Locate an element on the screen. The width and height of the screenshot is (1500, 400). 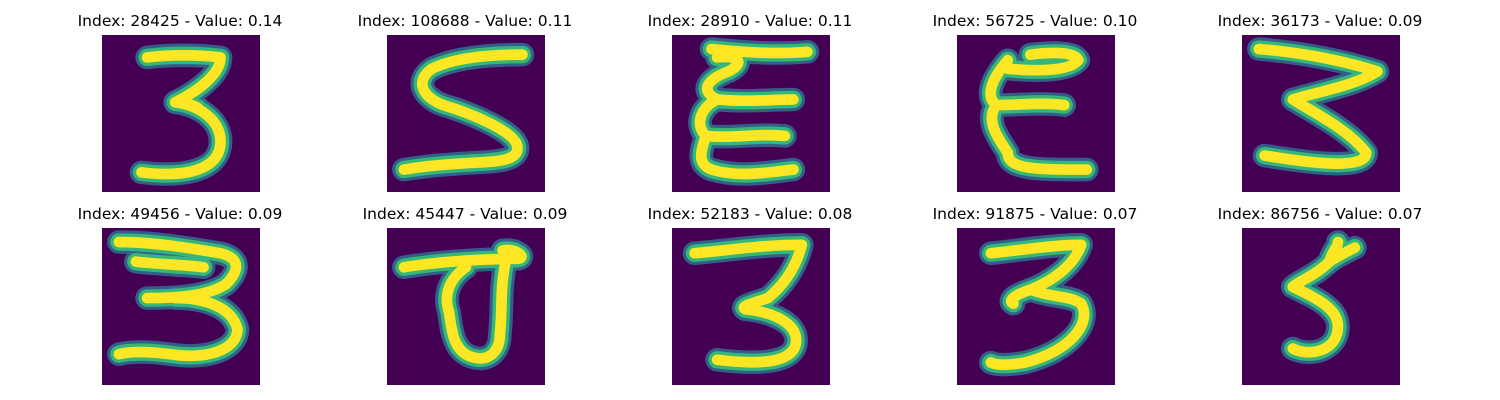
panel-2: Index: 108688 - Value: 0.11 is located at coordinates (465, 104).